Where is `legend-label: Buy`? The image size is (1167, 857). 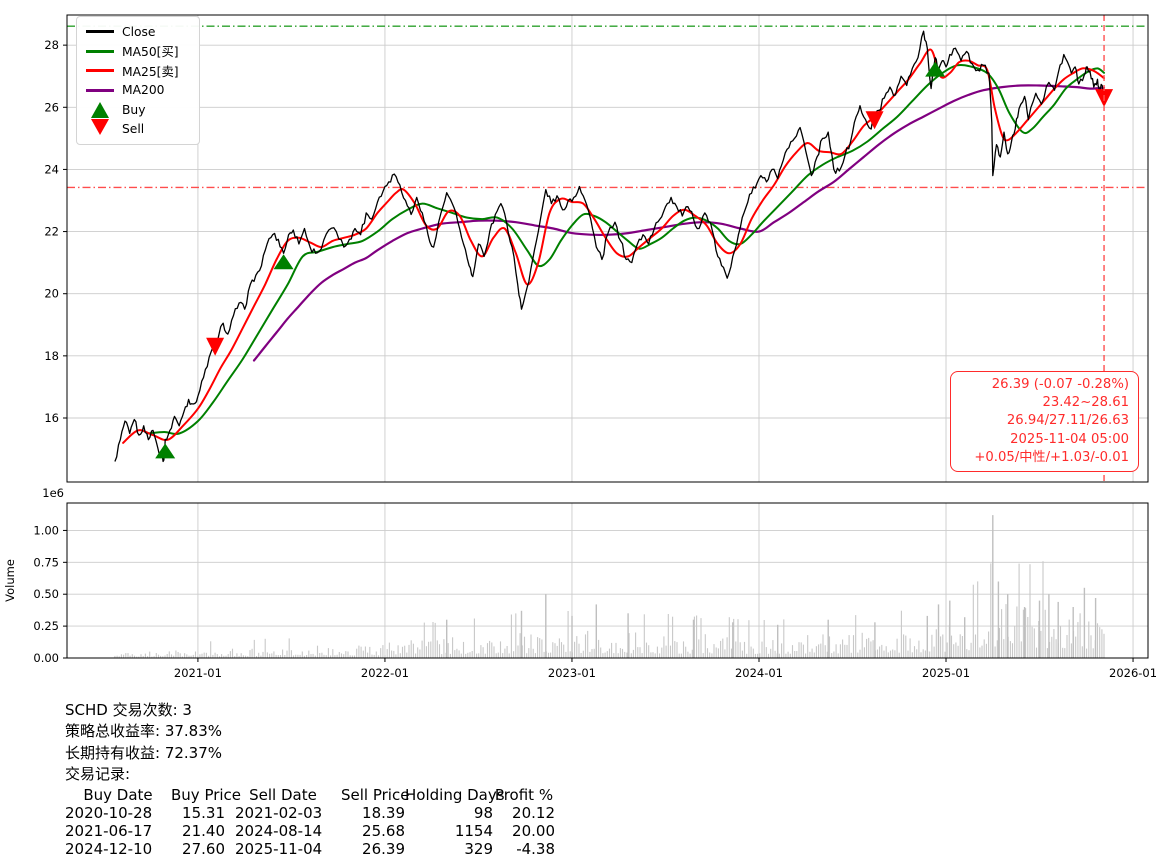 legend-label: Buy is located at coordinates (134, 109).